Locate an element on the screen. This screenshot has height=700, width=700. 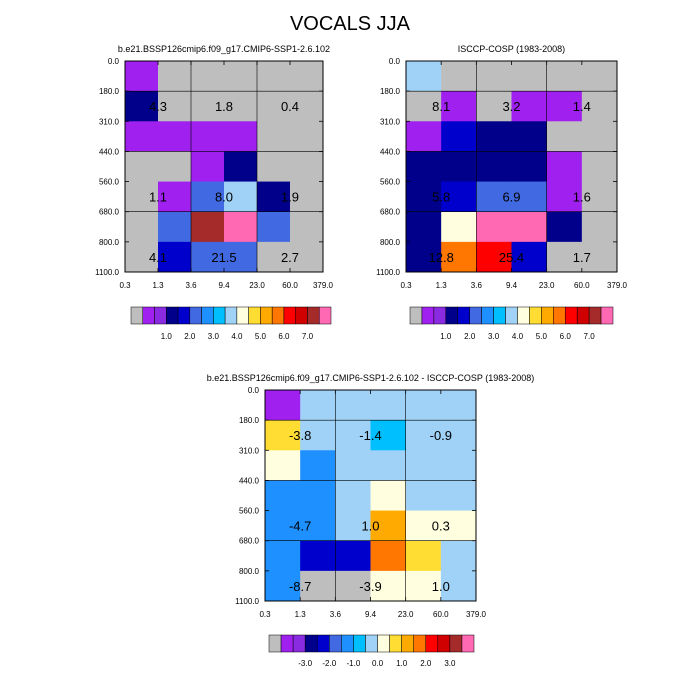
cell-value-label: 1.4 is located at coordinates (582, 106).